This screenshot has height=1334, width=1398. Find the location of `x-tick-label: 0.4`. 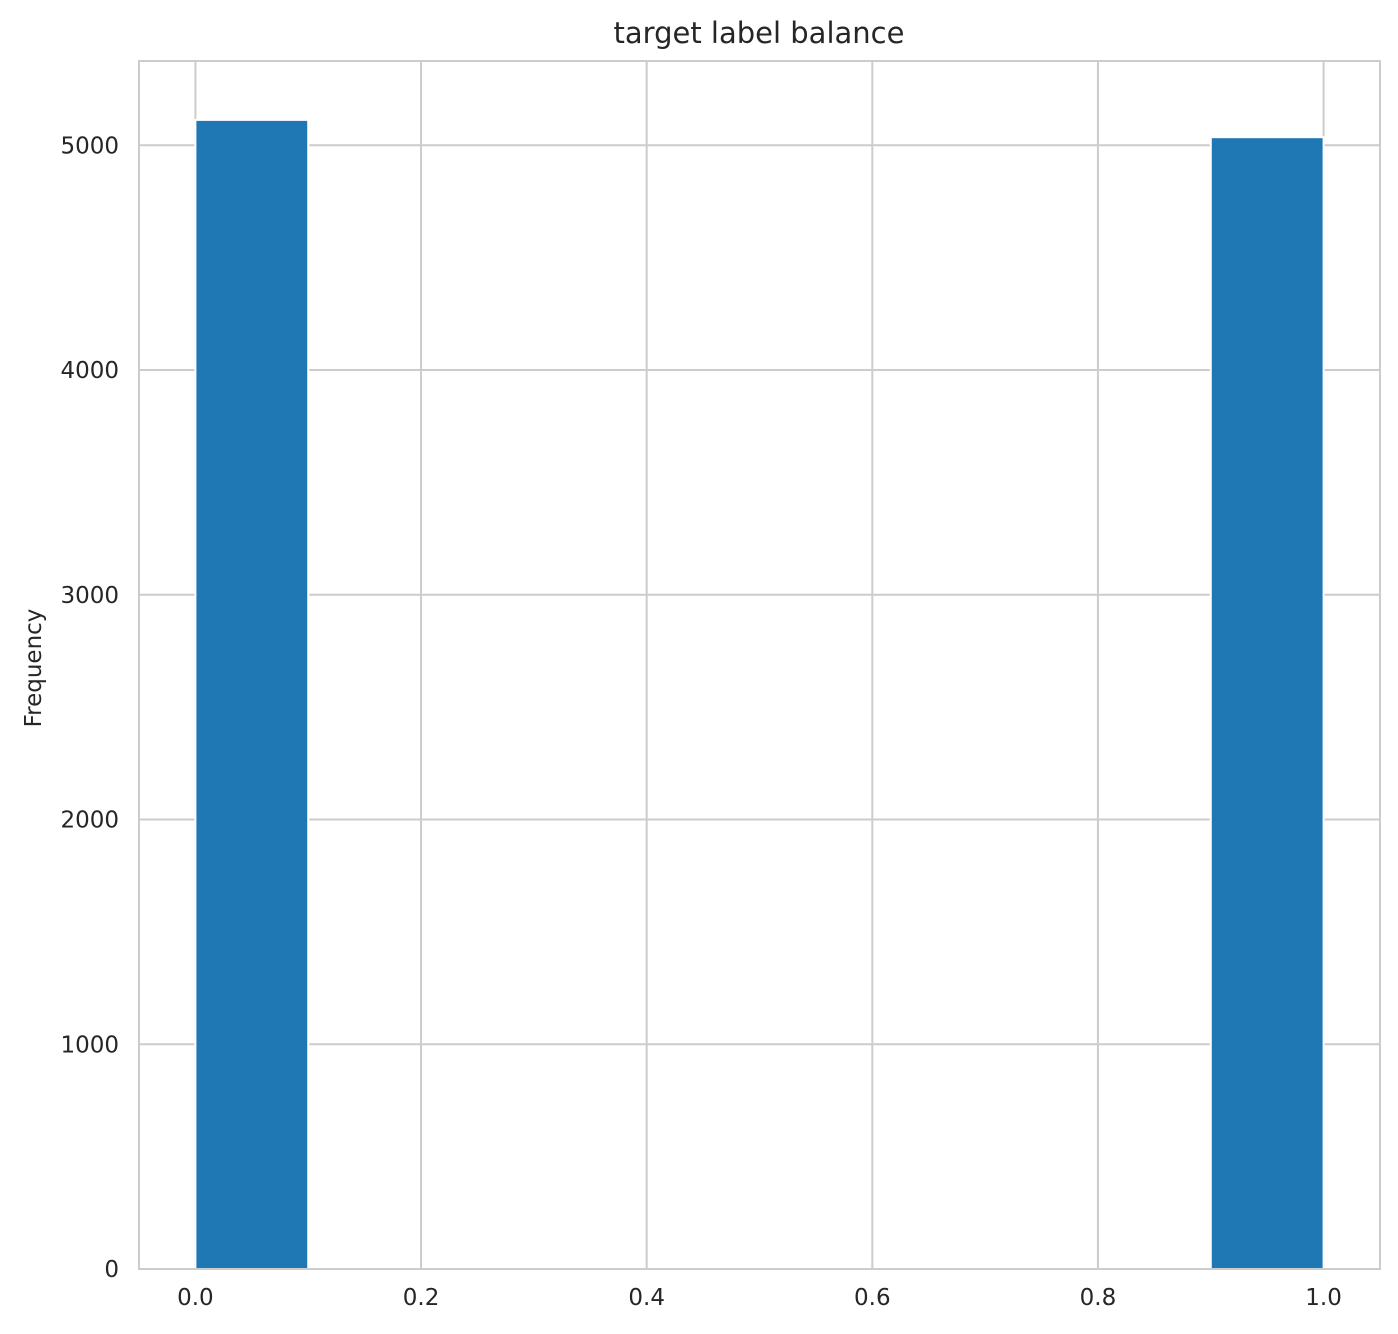

x-tick-label: 0.4 is located at coordinates (646, 1298).